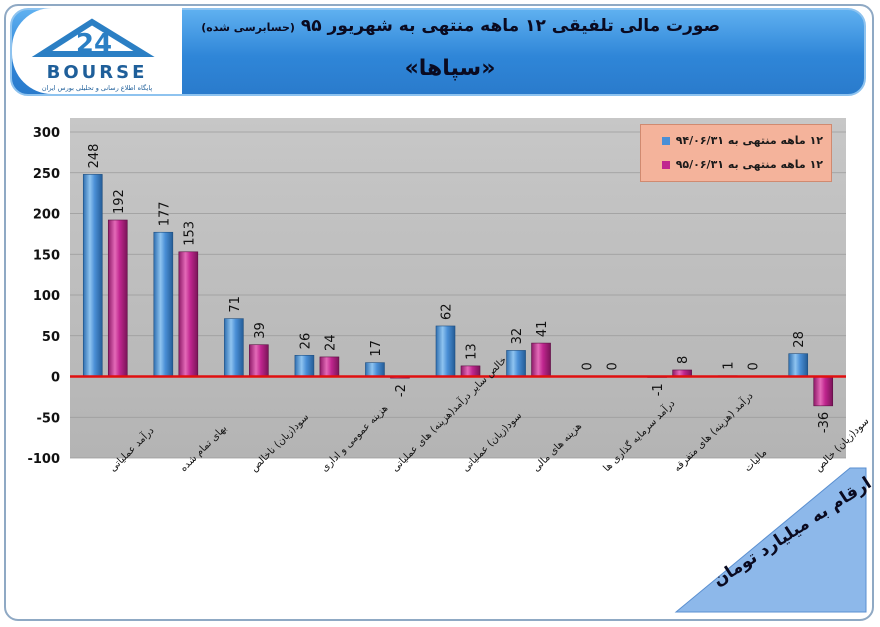 The width and height of the screenshot is (880, 627). I want to click on legend-label-1395: ۱۲ ماهه منتهی به ۹۵/۰۶/۳۱, so click(749, 164).